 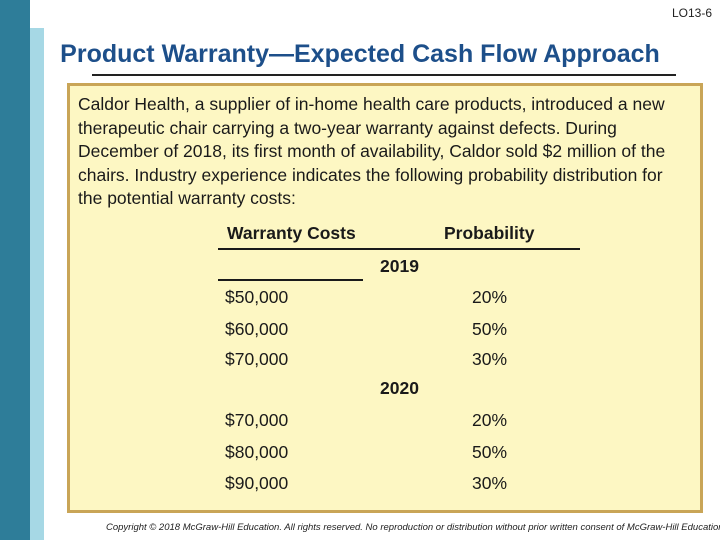 I want to click on warranty-costs-header: Warranty Costs, so click(x=291, y=233).